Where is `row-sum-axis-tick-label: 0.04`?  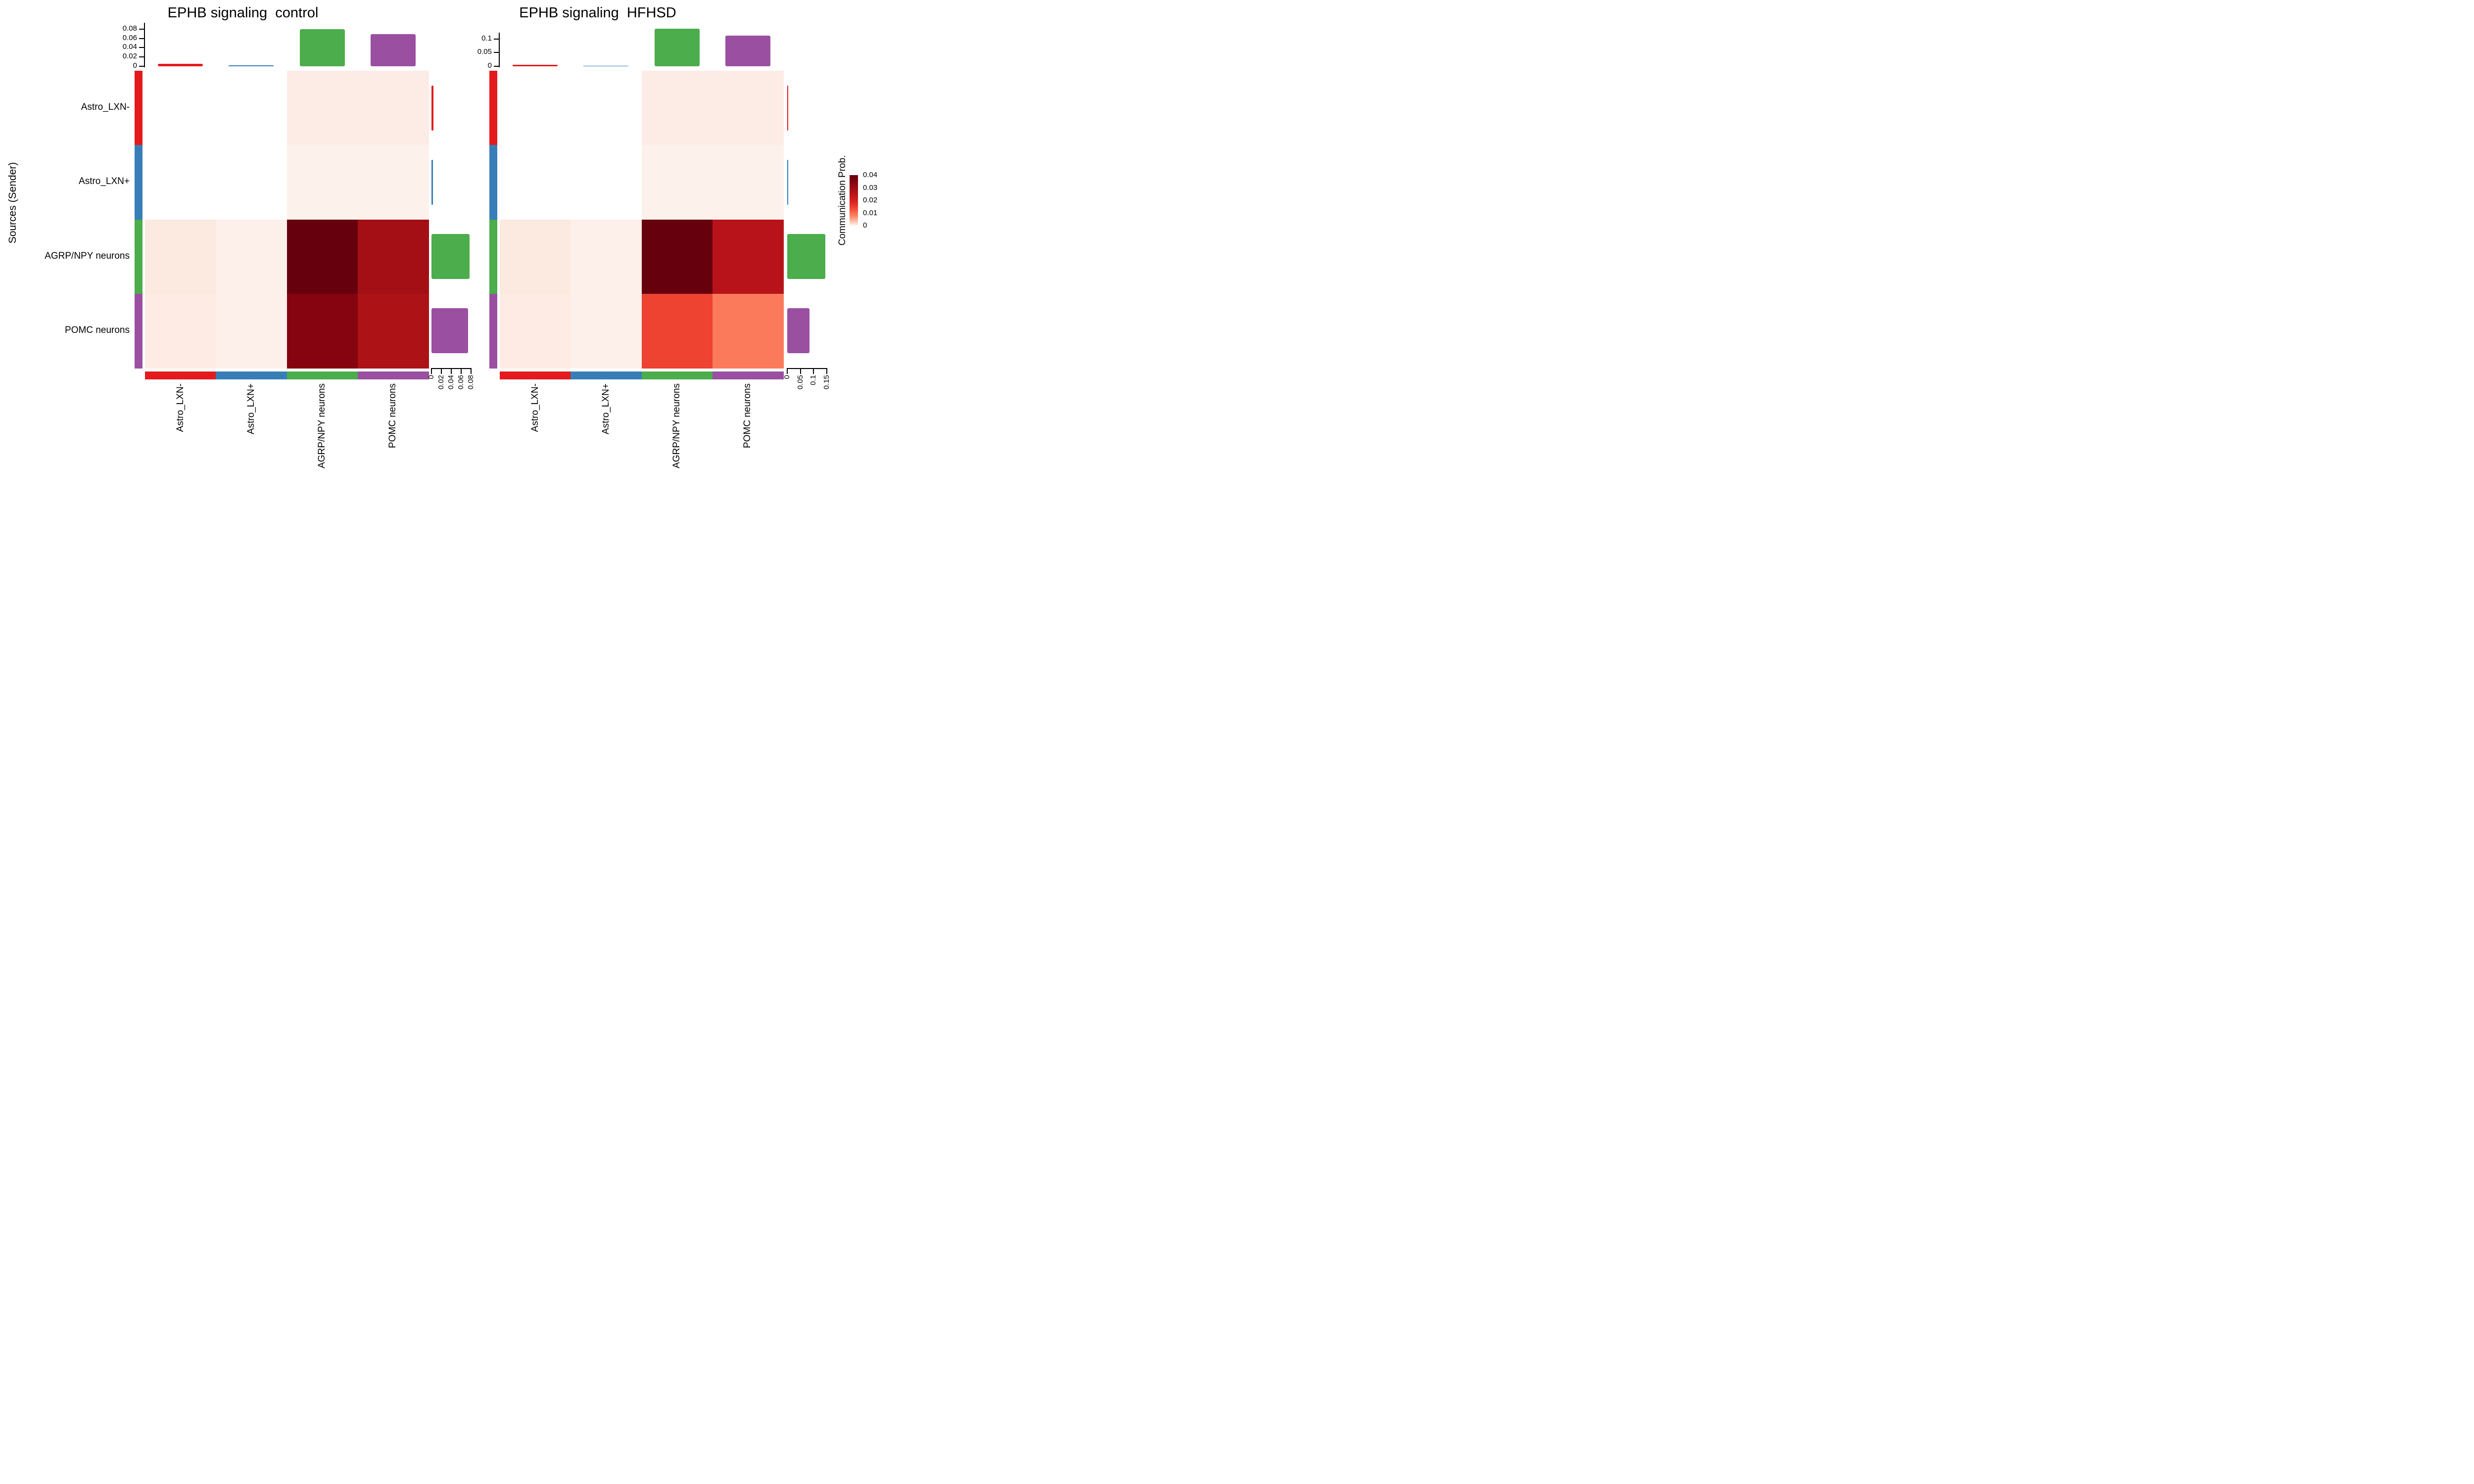
row-sum-axis-tick-label: 0.04 is located at coordinates (451, 382).